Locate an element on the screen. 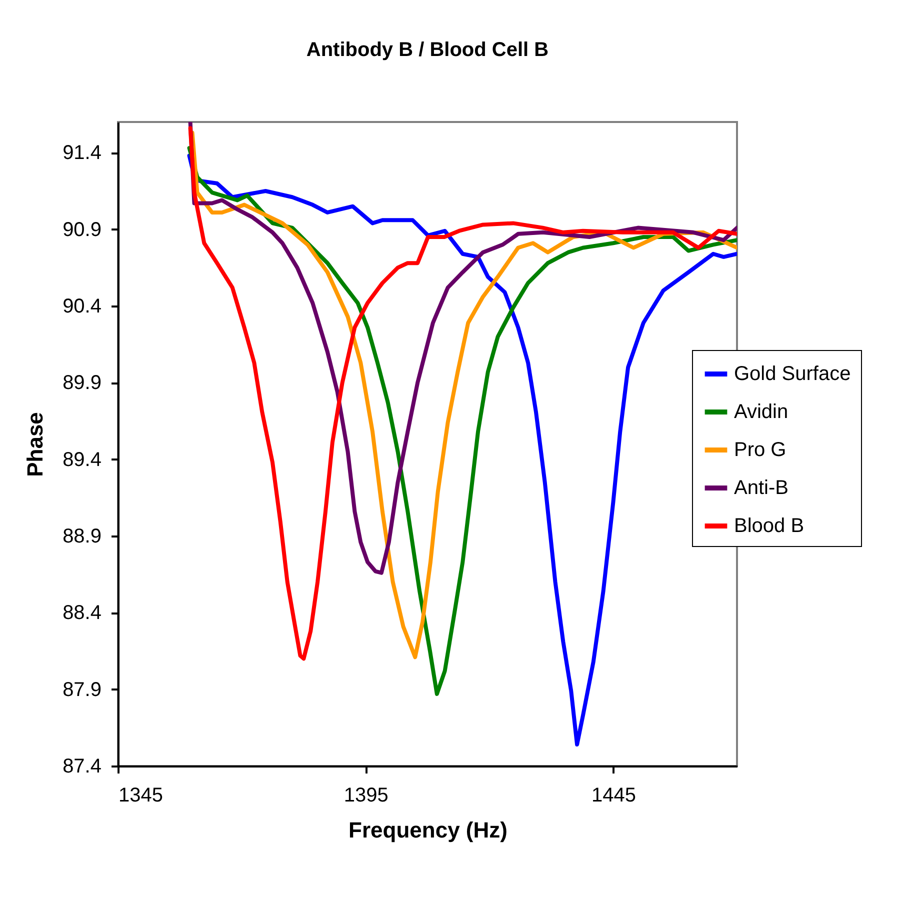 This screenshot has height=920, width=898. legend-label: Avidin is located at coordinates (761, 412).